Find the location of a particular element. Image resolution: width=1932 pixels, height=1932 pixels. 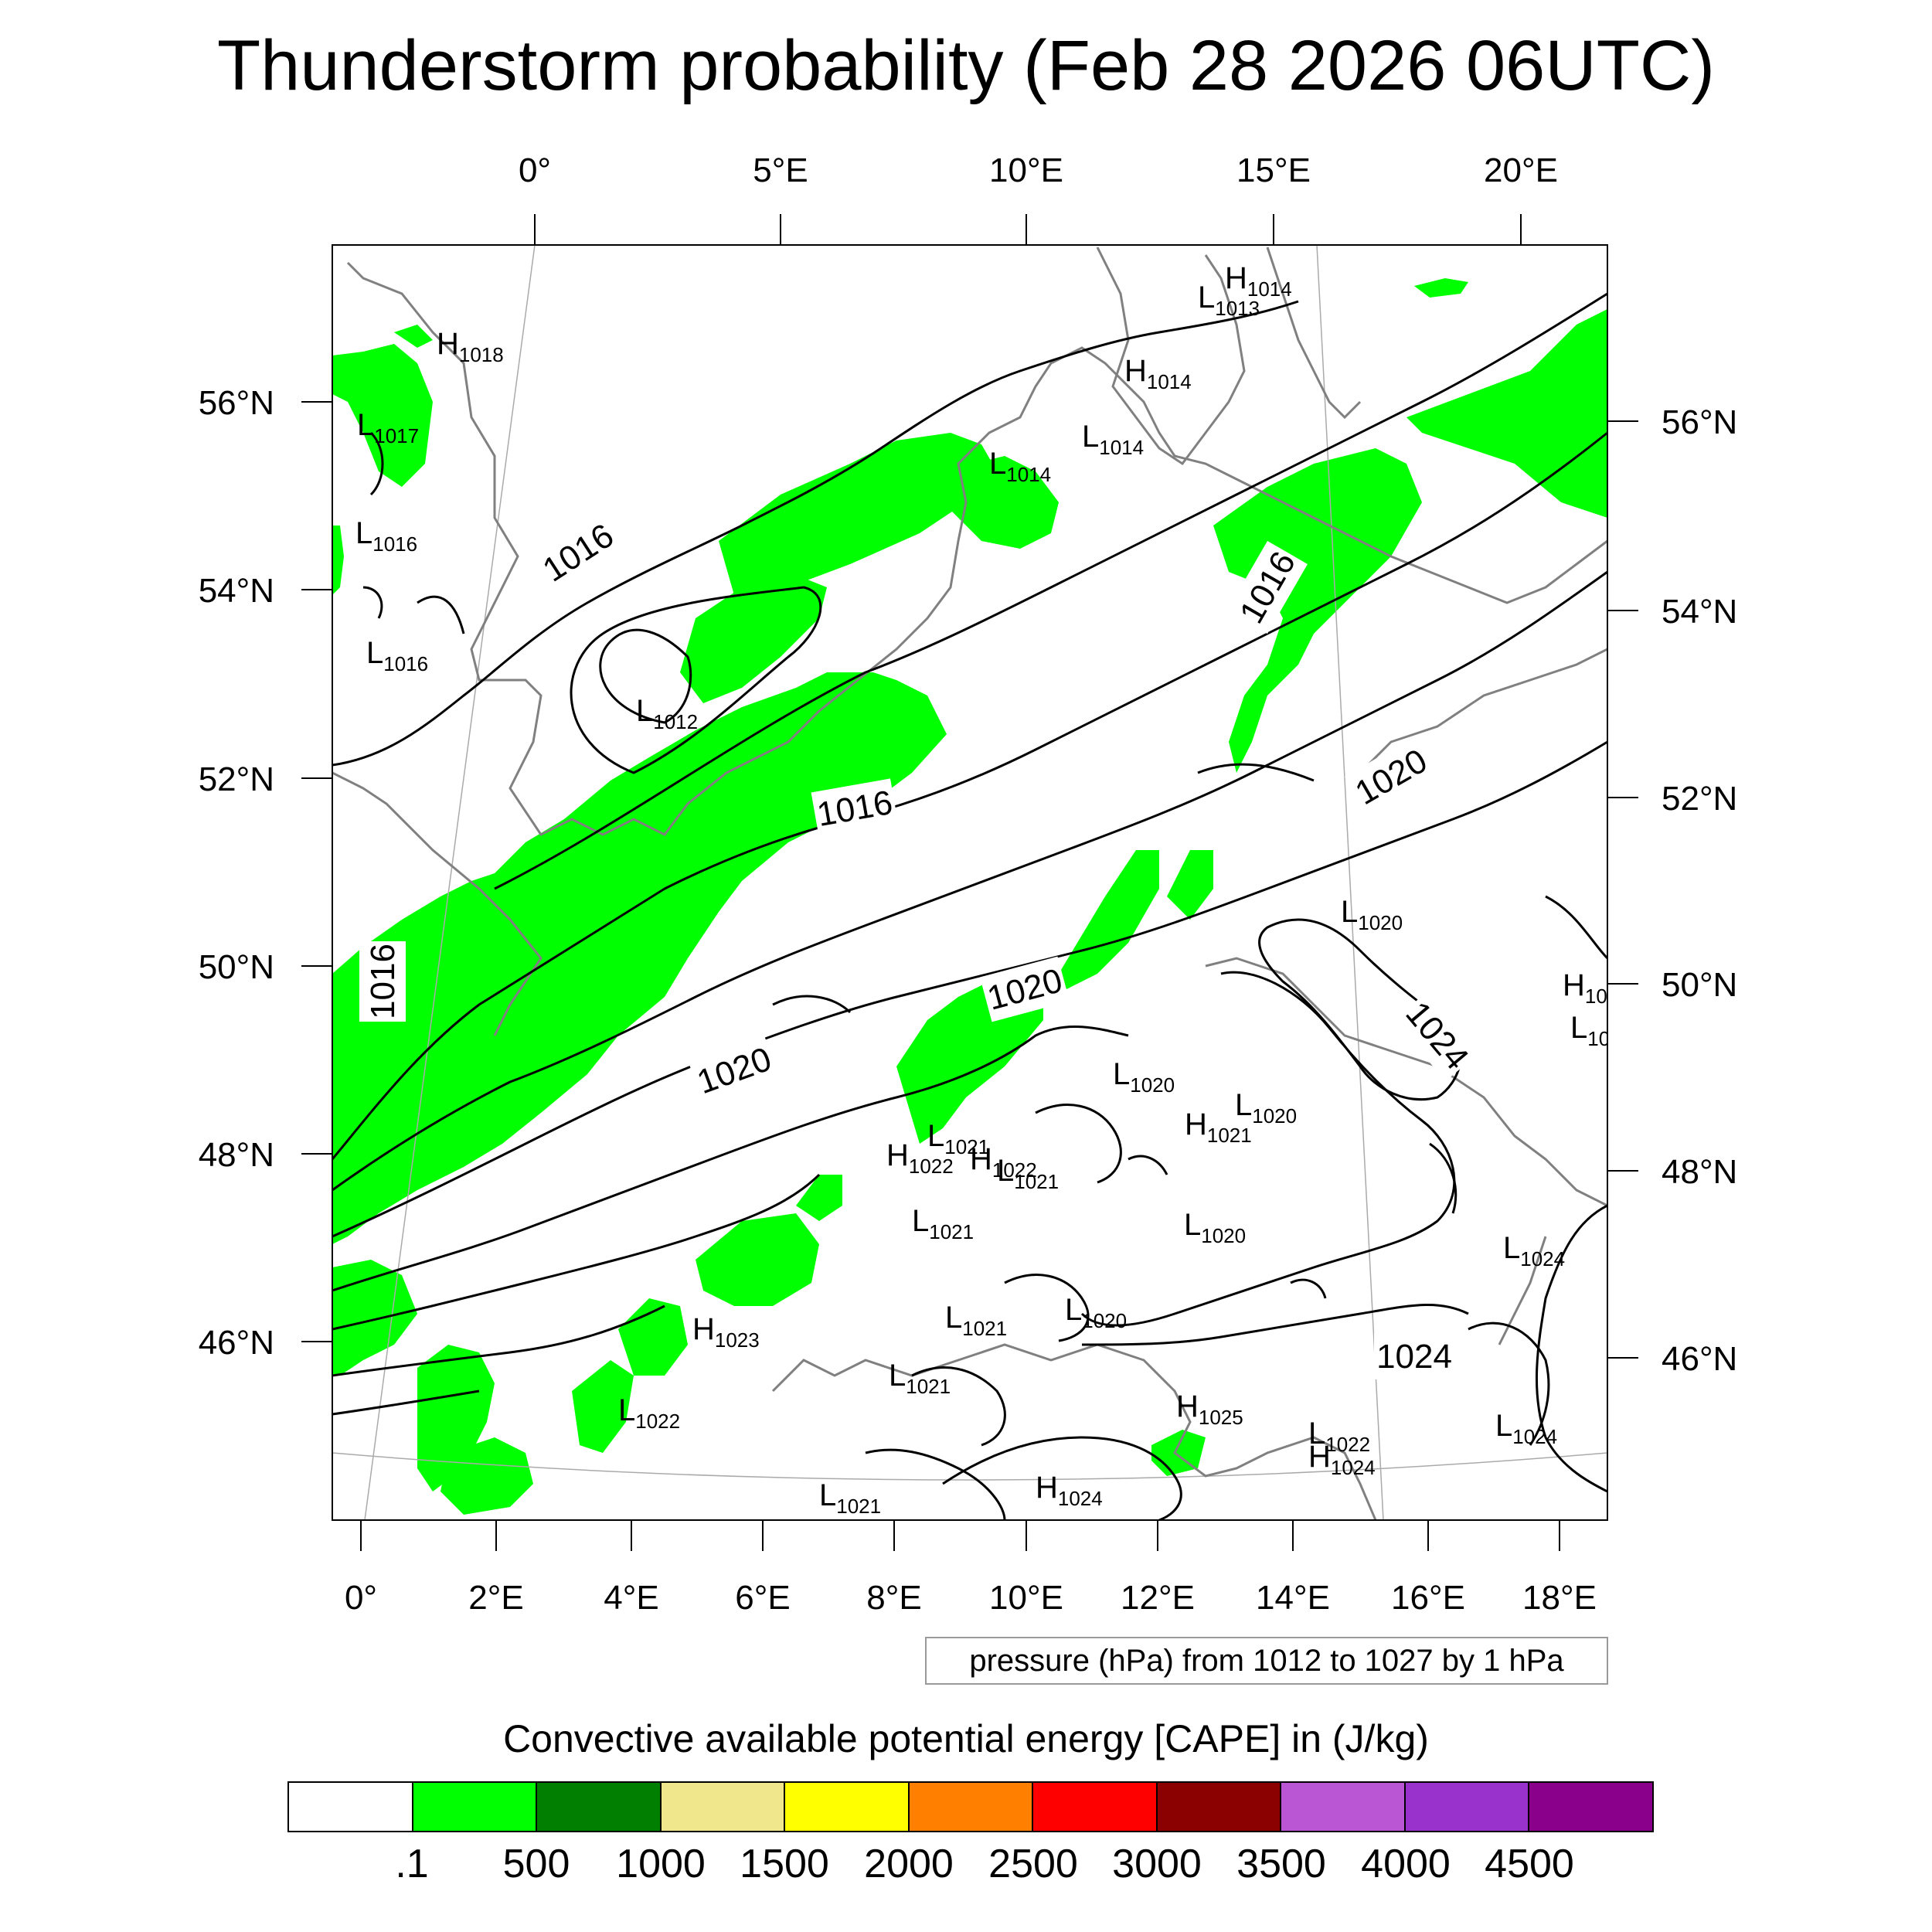

bottom-tick-label: 2°E is located at coordinates (496, 1598).